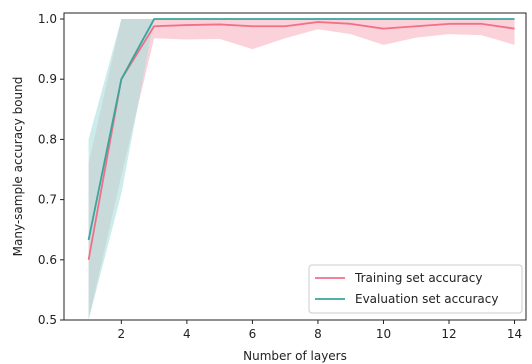  What do you see at coordinates (47, 79) in the screenshot?
I see `y-tick-label: 0.9` at bounding box center [47, 79].